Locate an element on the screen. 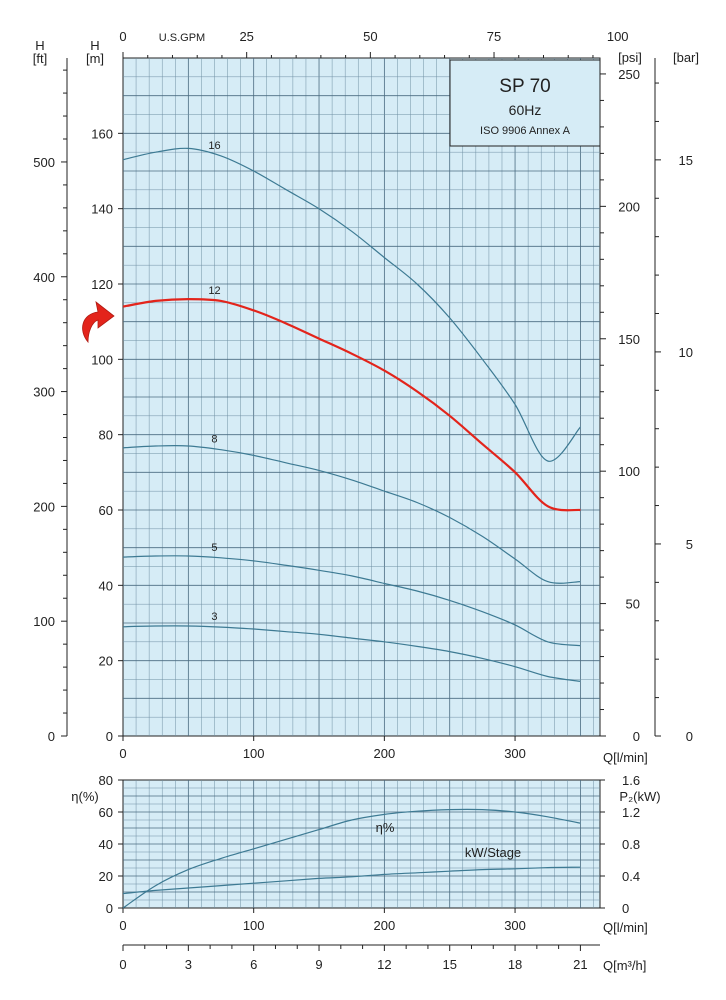 The height and width of the screenshot is (1000, 726). lower-curves is located at coordinates (351, 858).